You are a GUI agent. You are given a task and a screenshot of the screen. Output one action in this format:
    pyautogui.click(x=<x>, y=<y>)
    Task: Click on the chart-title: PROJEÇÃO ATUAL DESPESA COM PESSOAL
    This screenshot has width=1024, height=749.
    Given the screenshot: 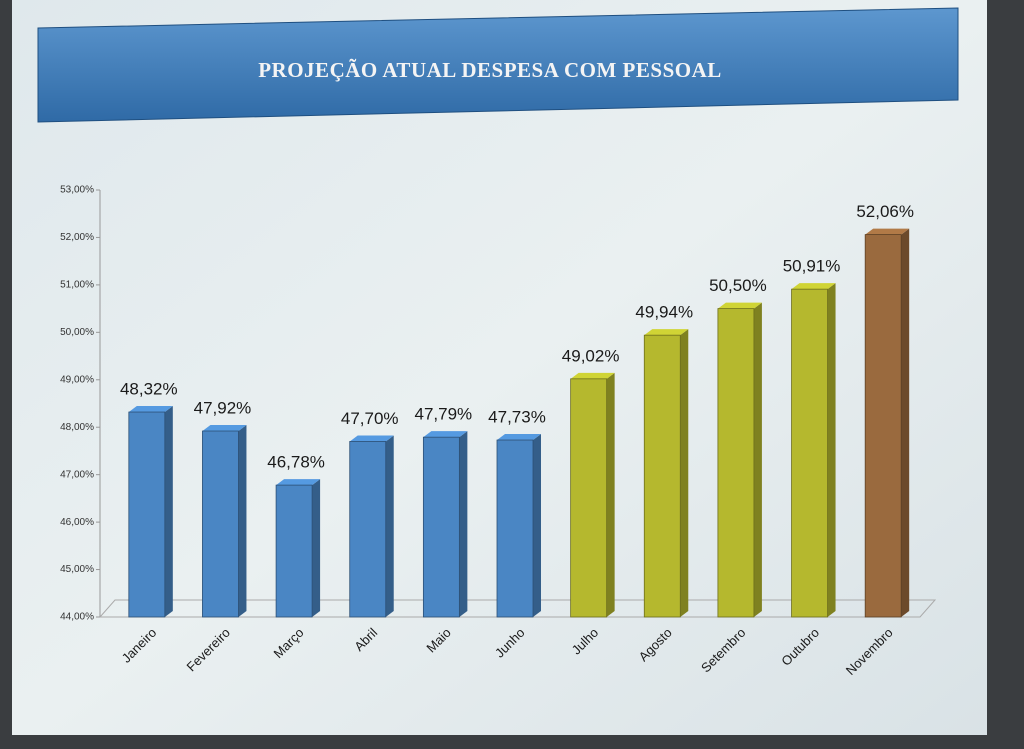 What is the action you would take?
    pyautogui.click(x=490, y=70)
    